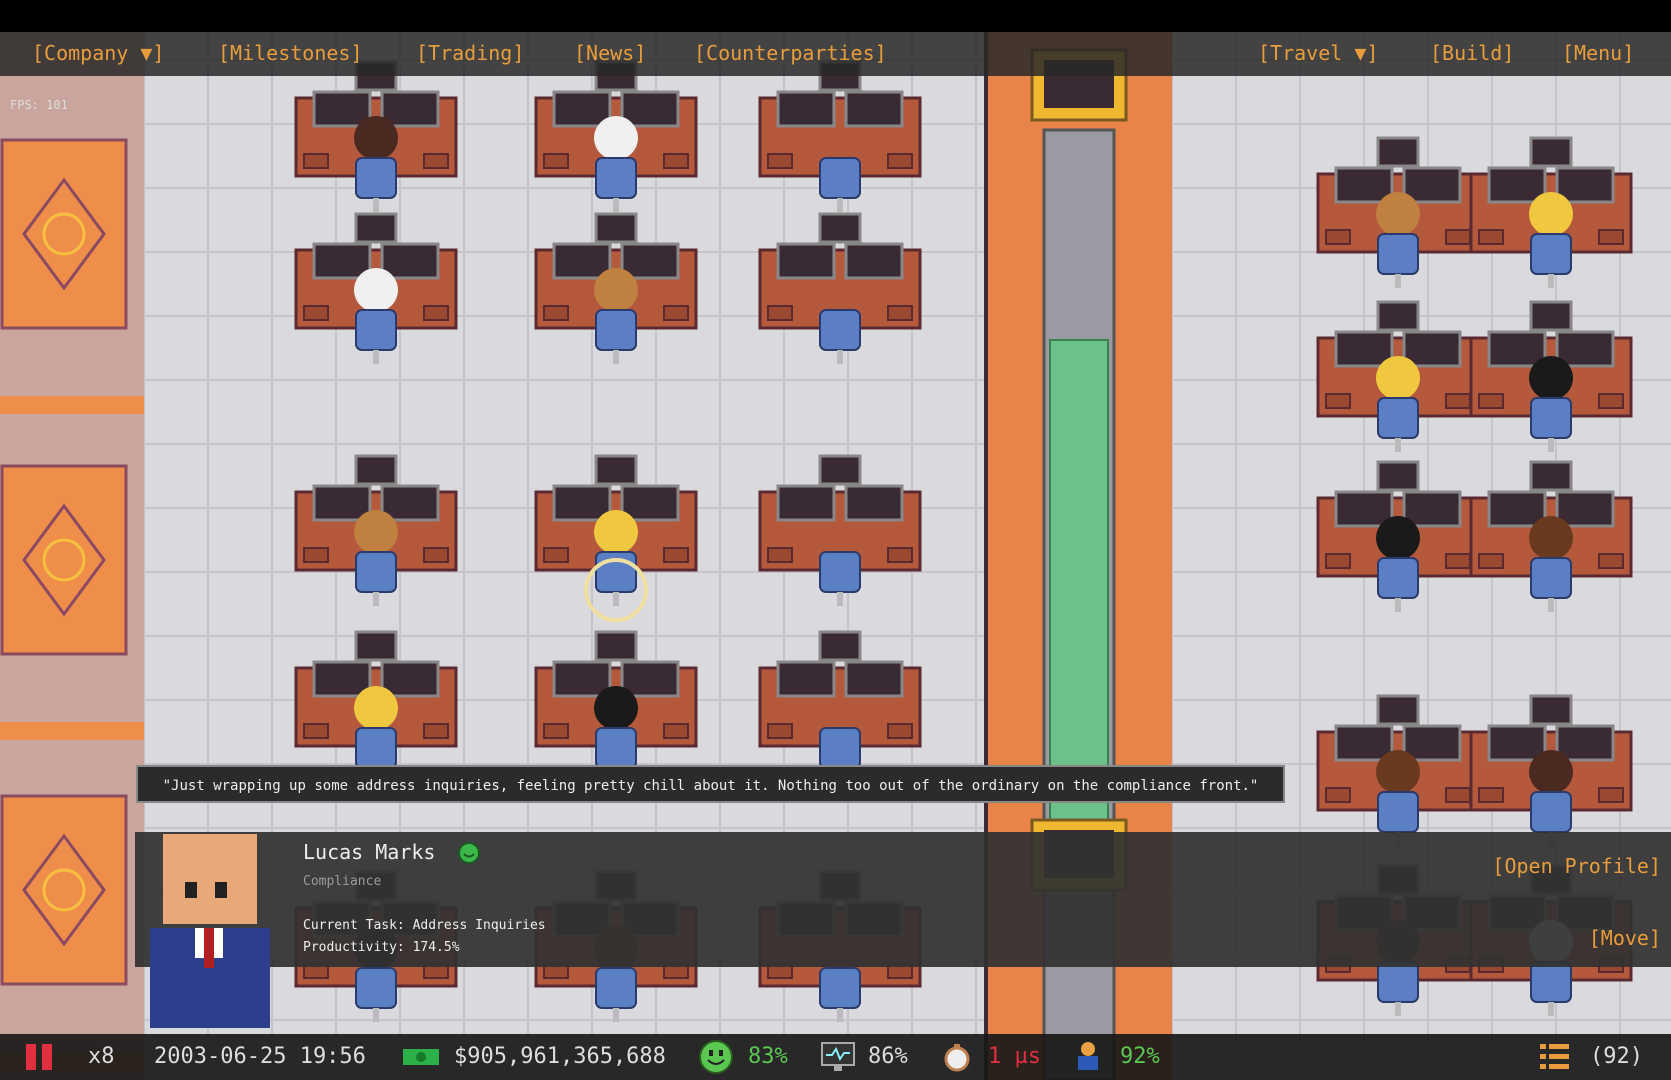  I want to click on selection-ring, so click(616, 590).